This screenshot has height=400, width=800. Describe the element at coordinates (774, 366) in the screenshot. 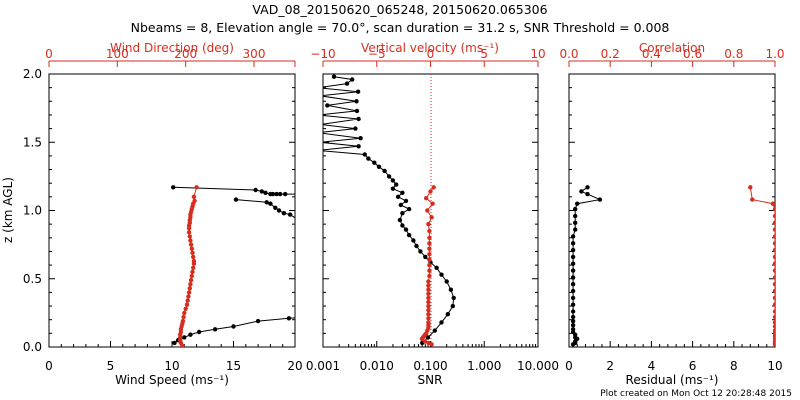

I see `x-tick-label: 10` at that location.